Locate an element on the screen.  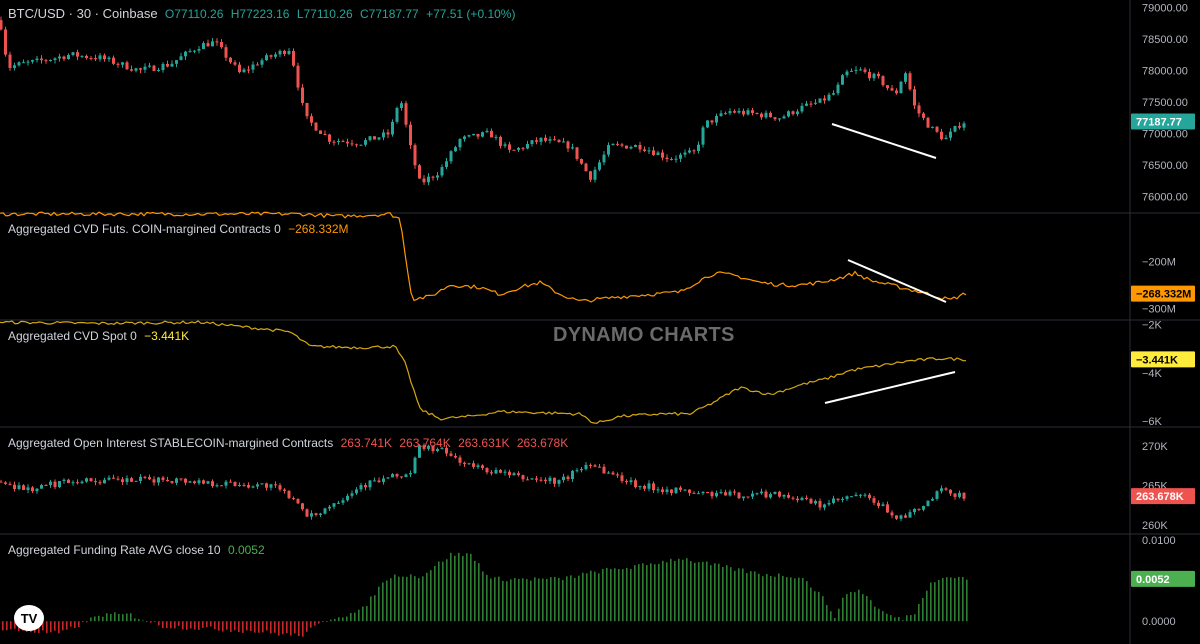
last-value-label: 0.0052 is located at coordinates (1153, 580).